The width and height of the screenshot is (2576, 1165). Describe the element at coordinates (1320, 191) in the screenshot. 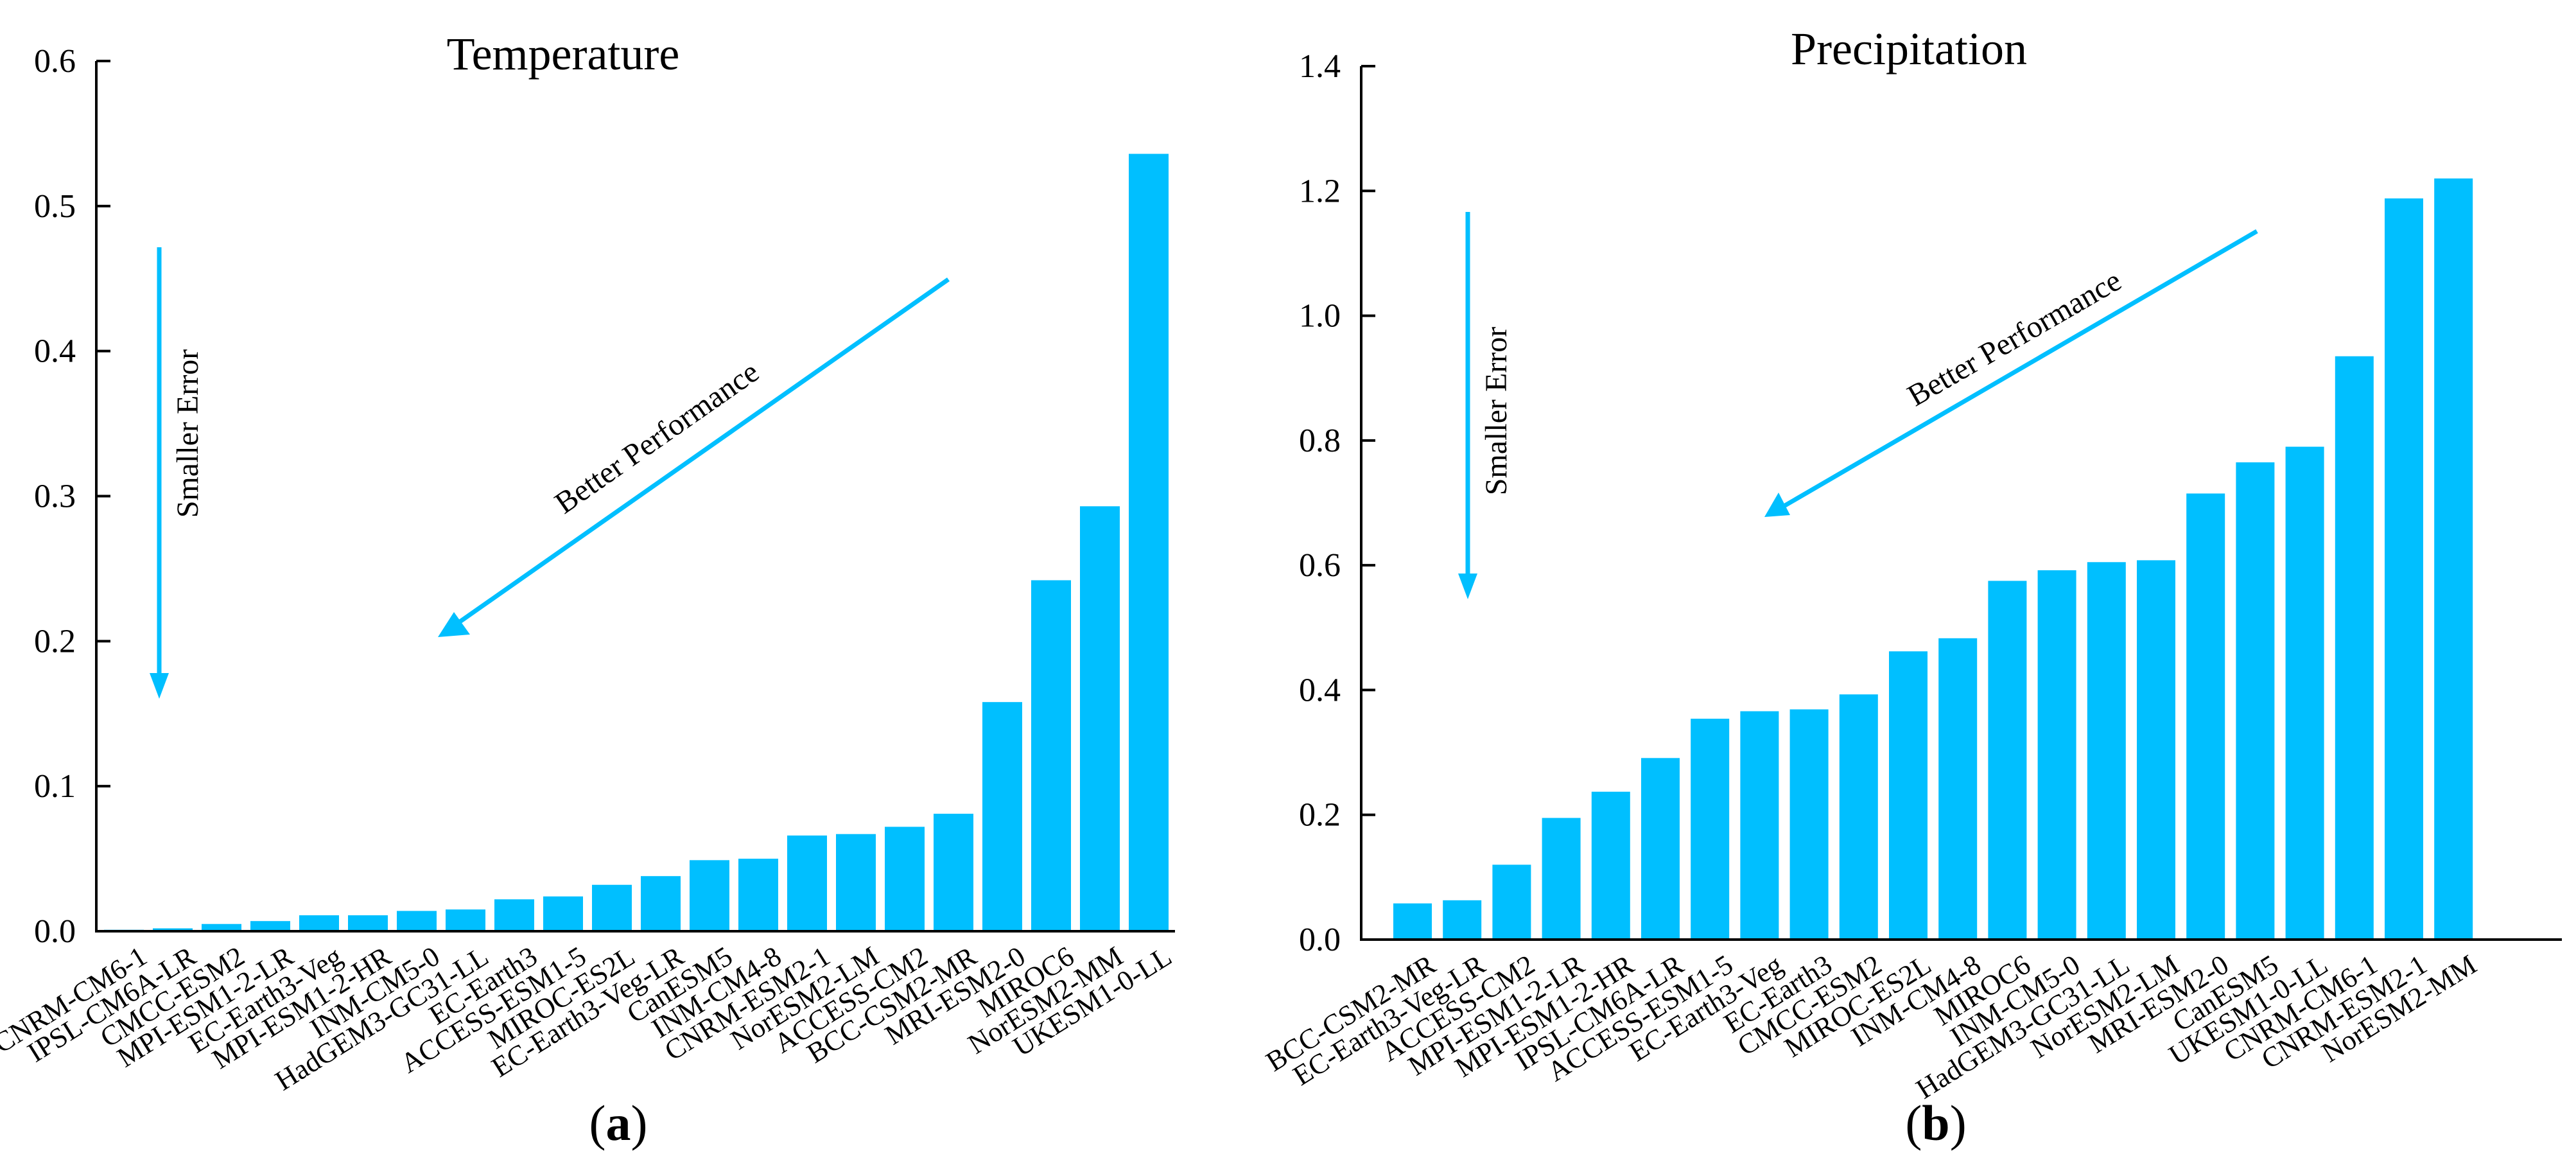

I see `precipitation-y-tick-label: 1.2` at that location.